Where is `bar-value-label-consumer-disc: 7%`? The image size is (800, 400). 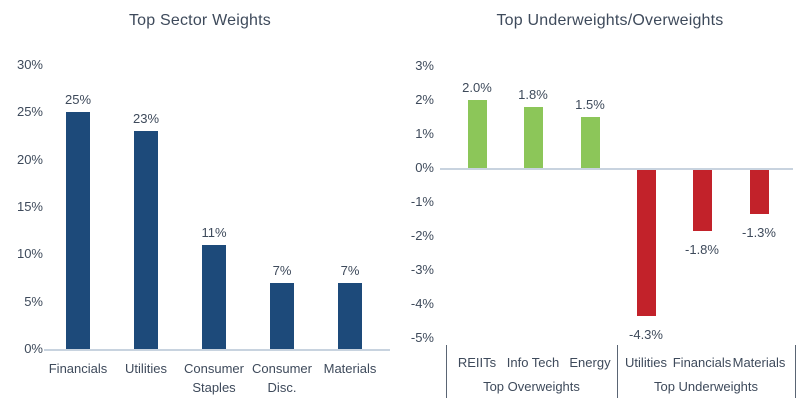 bar-value-label-consumer-disc: 7% is located at coordinates (282, 270).